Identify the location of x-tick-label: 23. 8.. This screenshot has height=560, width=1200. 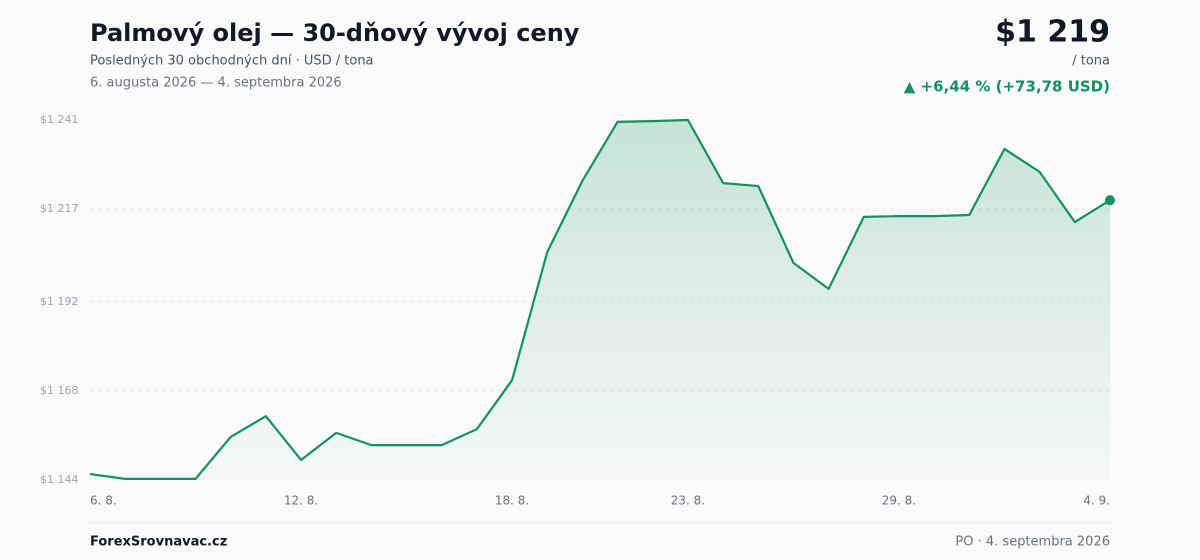
(688, 501).